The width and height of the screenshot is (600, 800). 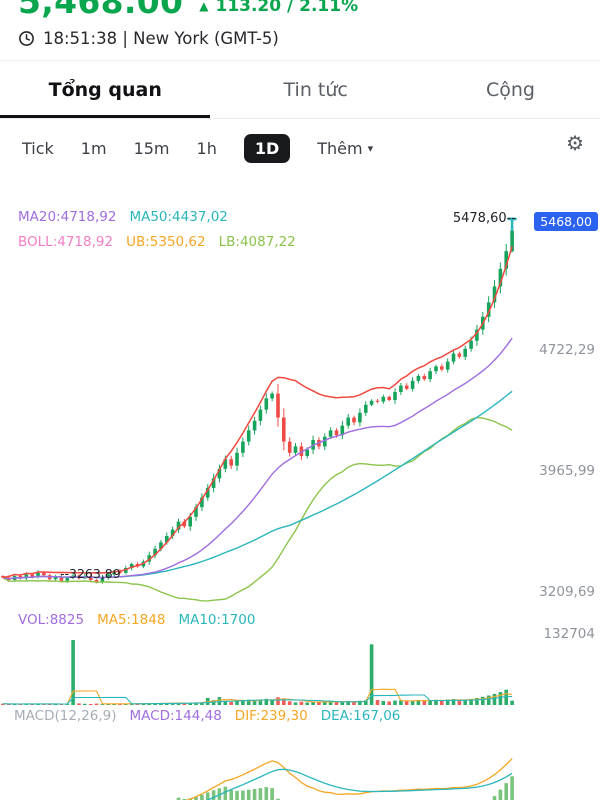 What do you see at coordinates (93, 149) in the screenshot?
I see `timeframe-1m: 1m` at bounding box center [93, 149].